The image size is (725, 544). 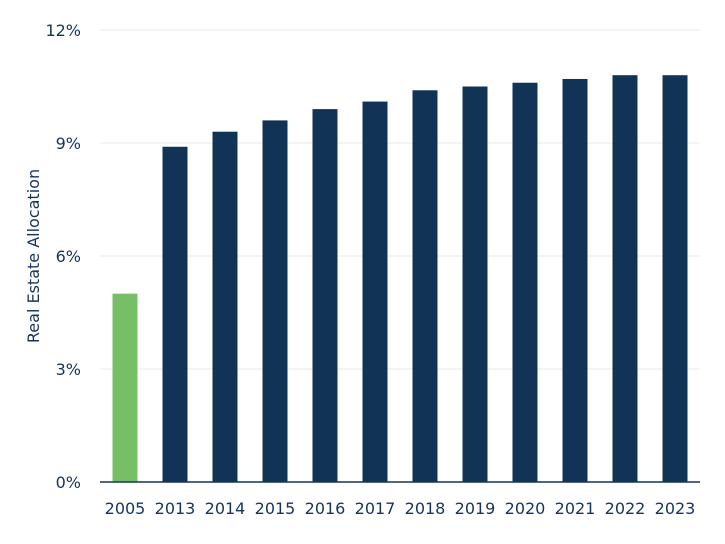 What do you see at coordinates (575, 280) in the screenshot?
I see `bar-2021` at bounding box center [575, 280].